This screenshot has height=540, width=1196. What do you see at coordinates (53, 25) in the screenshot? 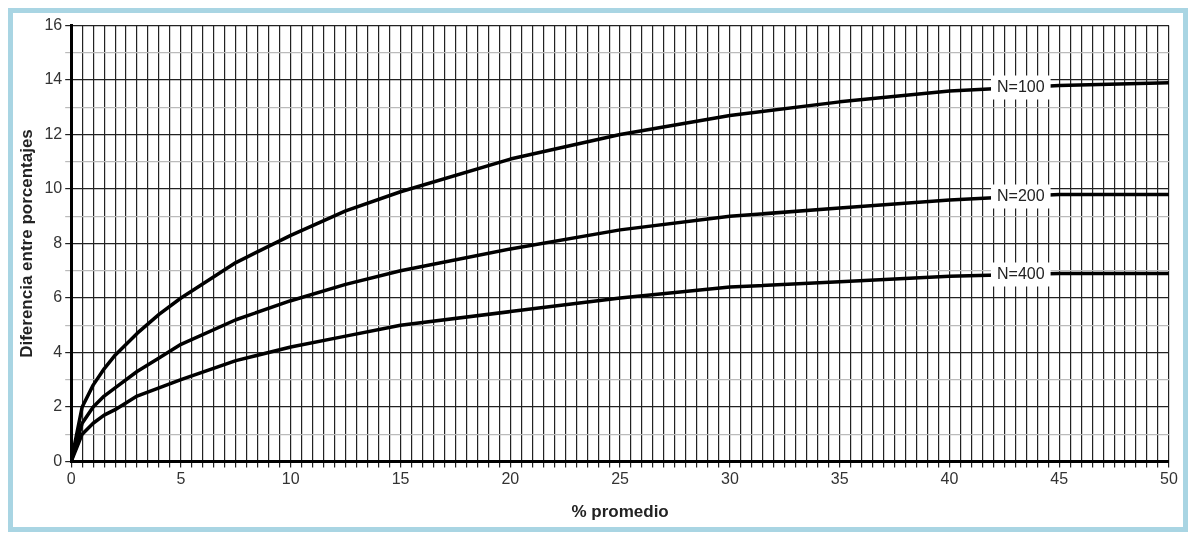
I see `y-tick-label: 16` at bounding box center [53, 25].